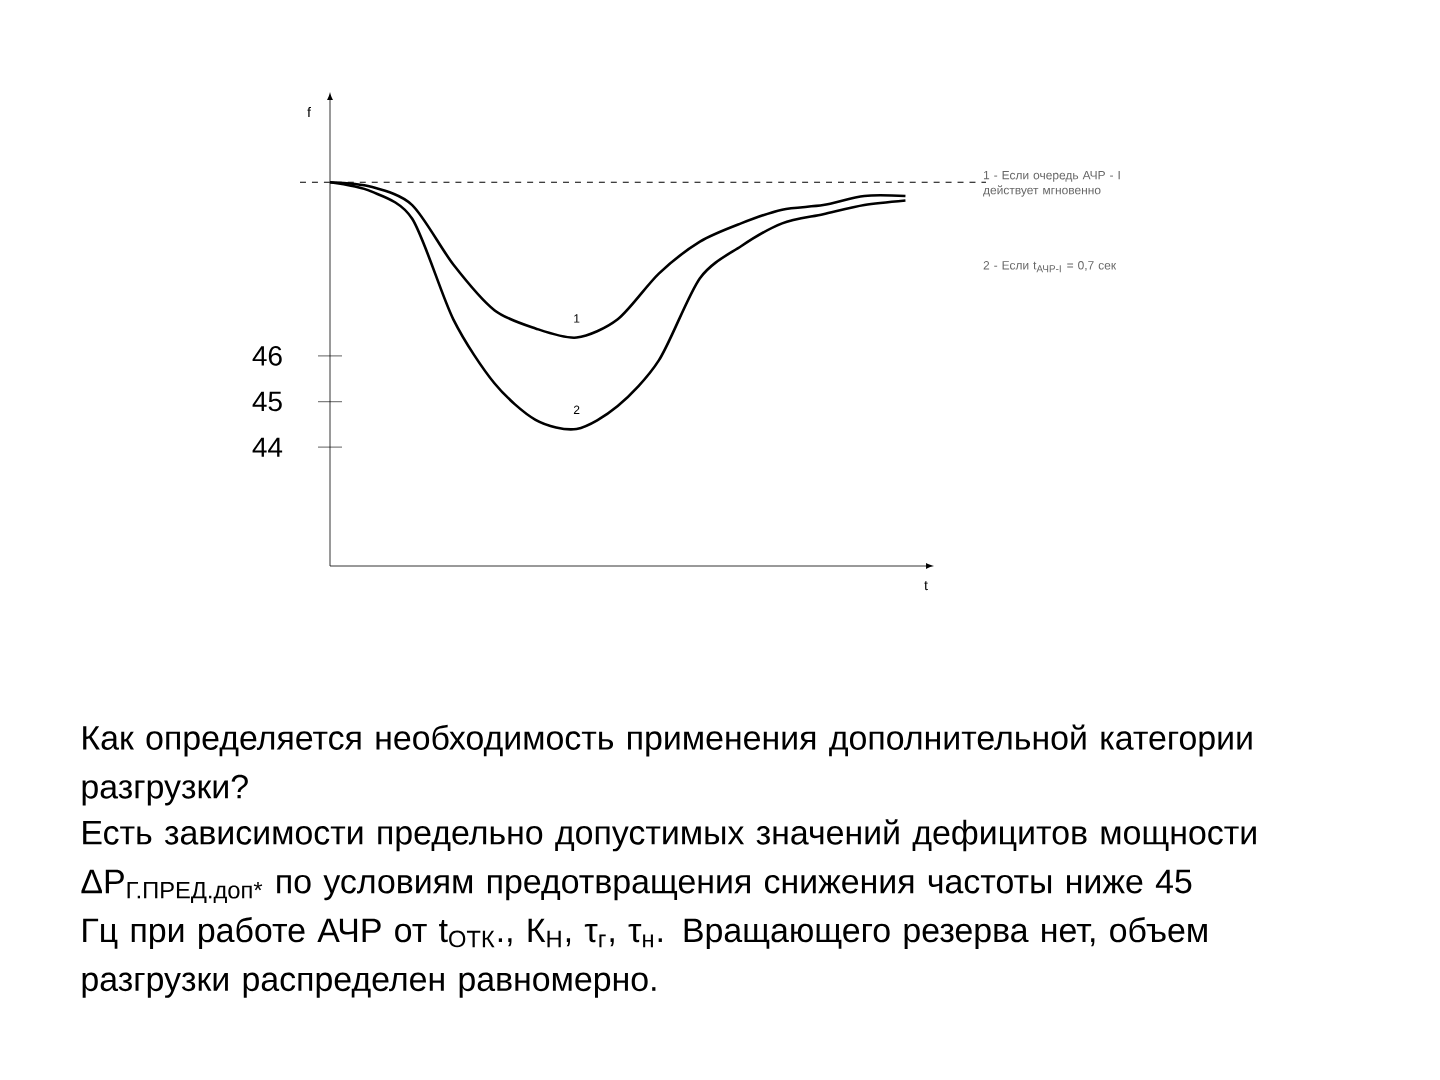 The height and width of the screenshot is (1080, 1440). I want to click on y-tick-label: 44, so click(267, 447).